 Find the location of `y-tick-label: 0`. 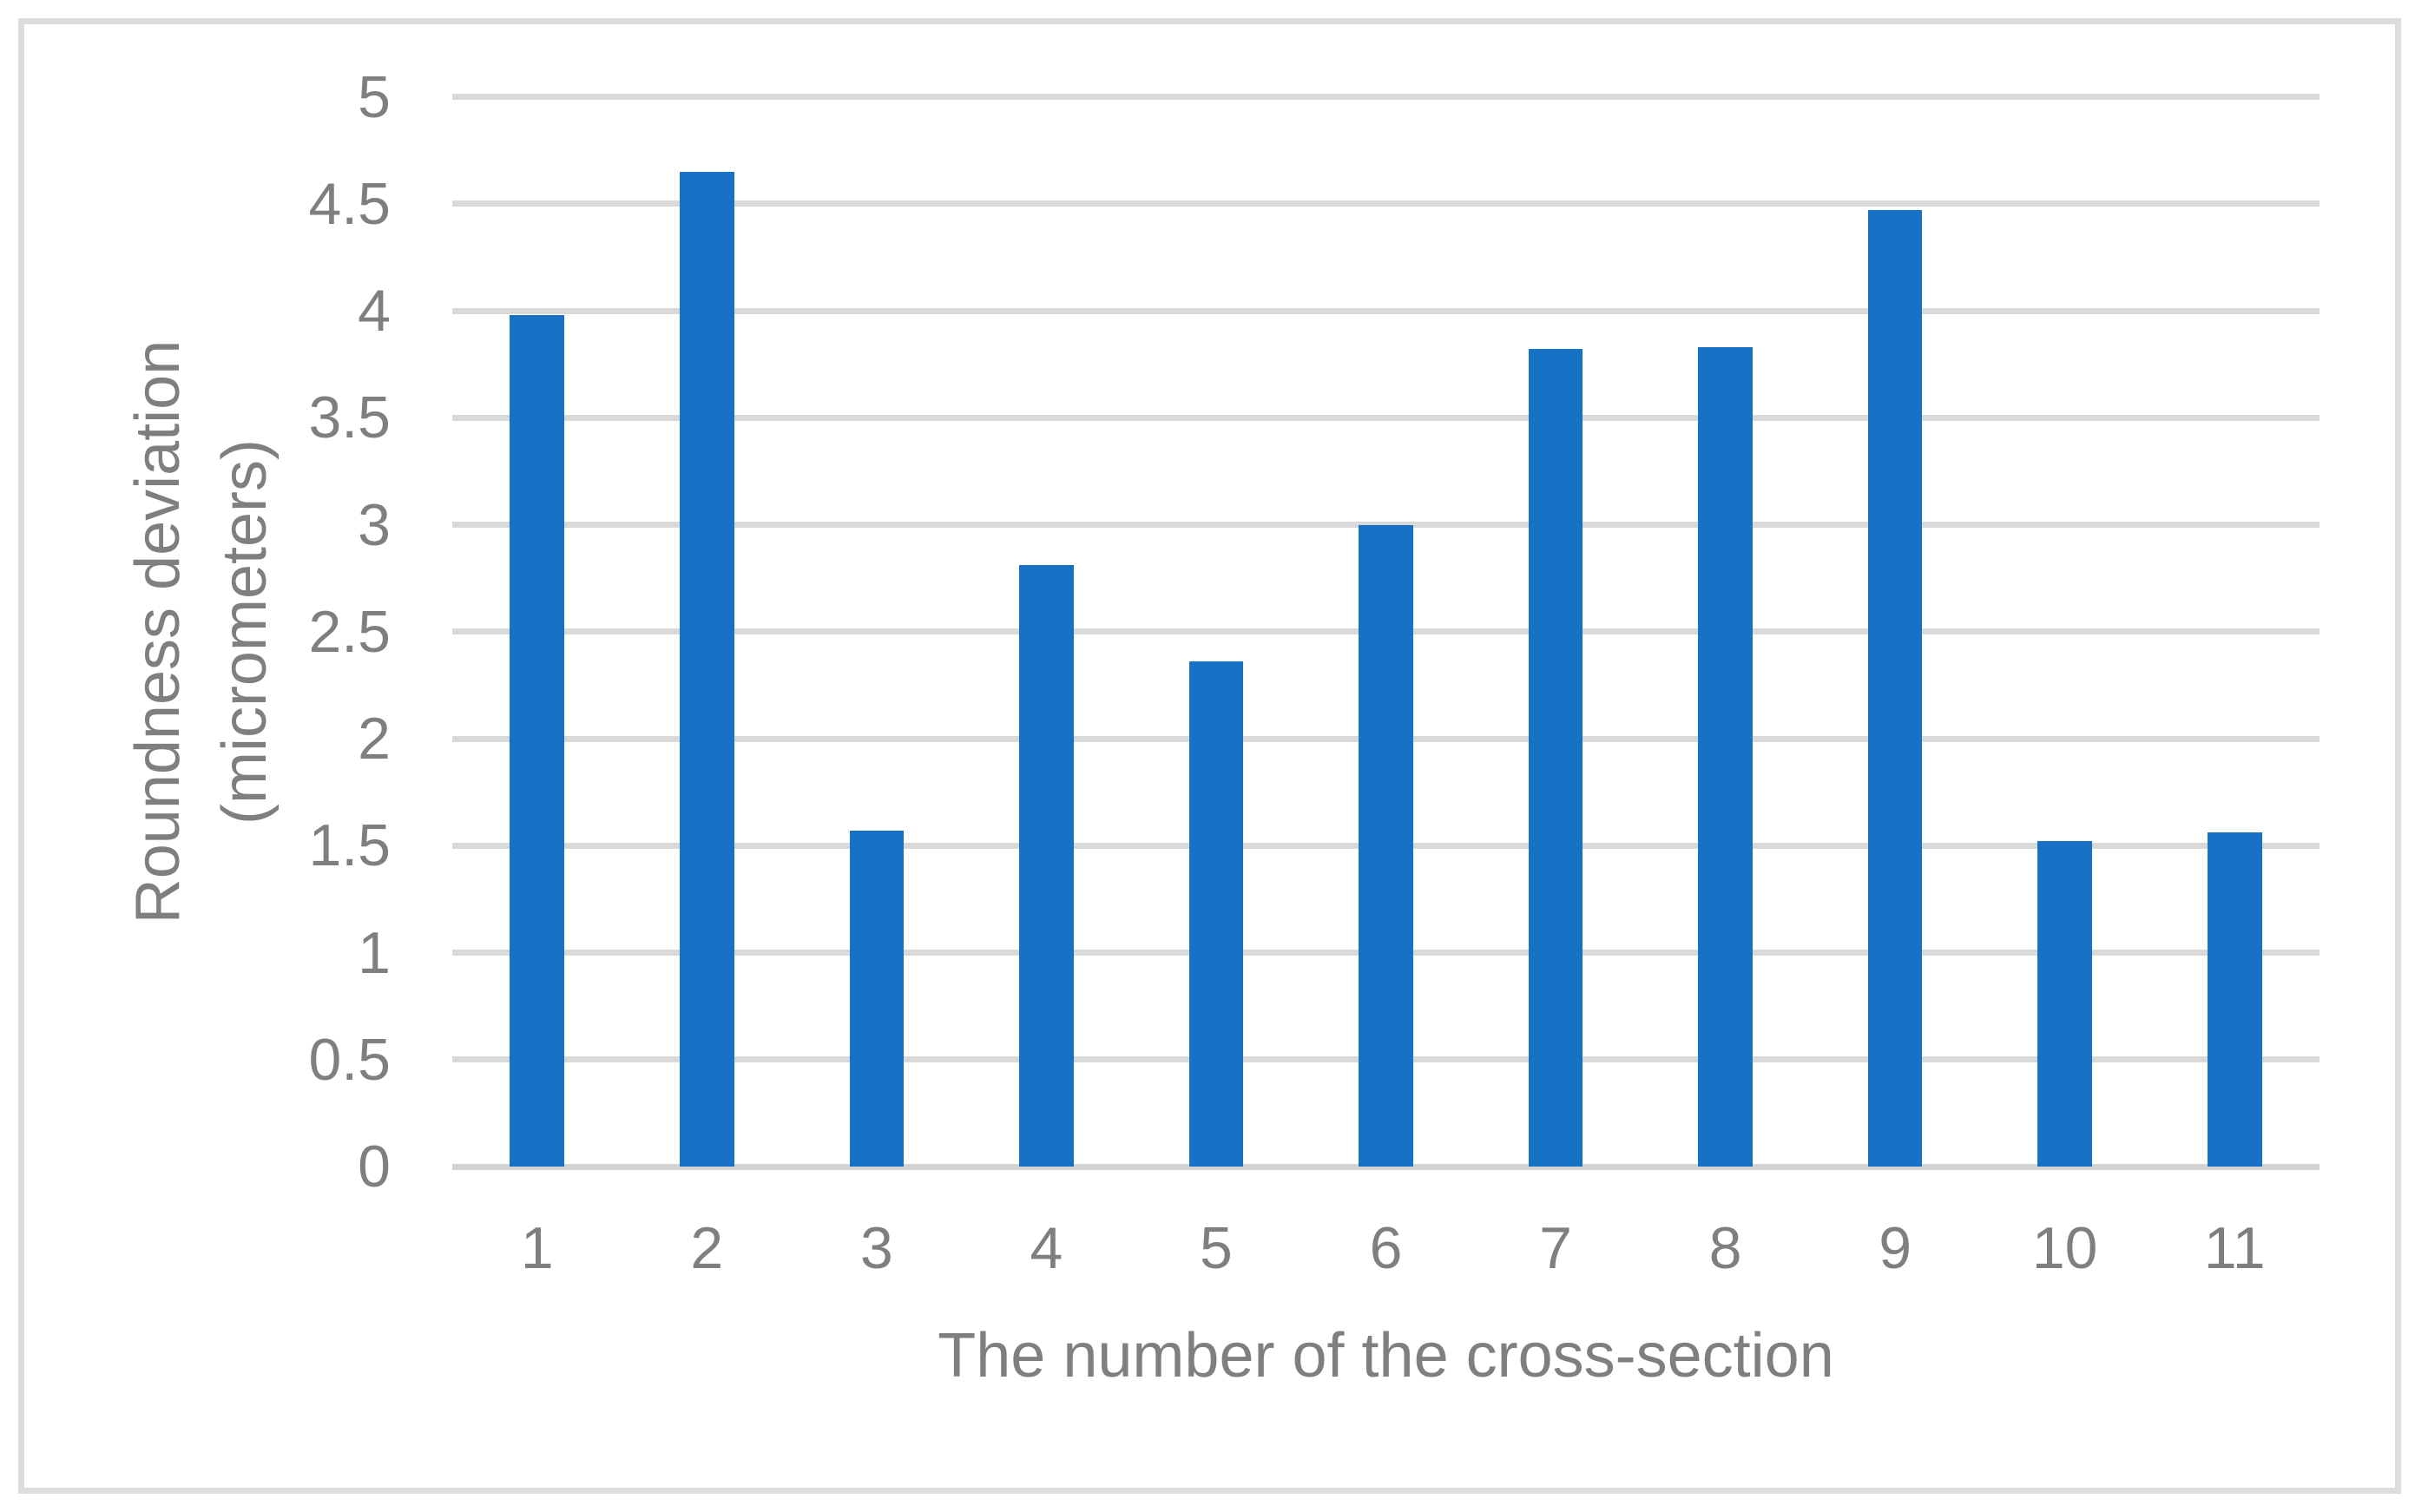

y-tick-label: 0 is located at coordinates (374, 1167).